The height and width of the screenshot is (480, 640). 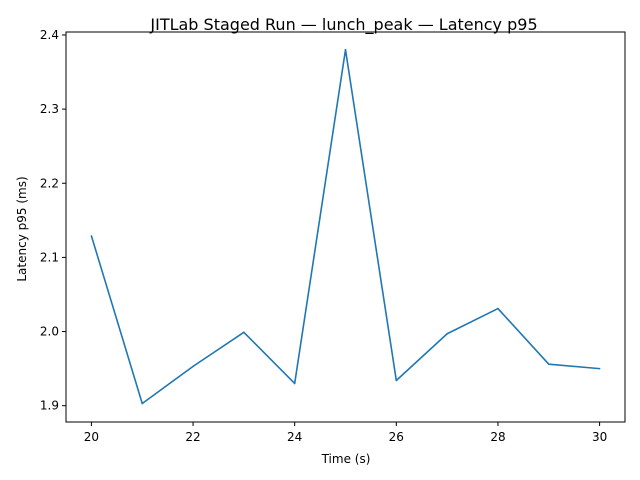 What do you see at coordinates (396, 437) in the screenshot?
I see `x-tick-label: 26` at bounding box center [396, 437].